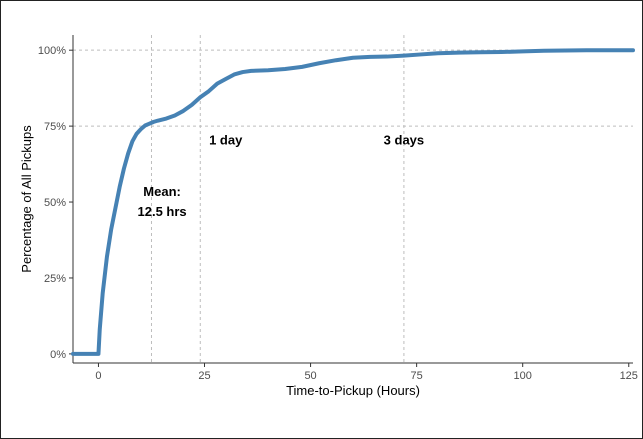 The width and height of the screenshot is (643, 439). What do you see at coordinates (162, 211) in the screenshot?
I see `annotation-line: 12.5 hrs` at bounding box center [162, 211].